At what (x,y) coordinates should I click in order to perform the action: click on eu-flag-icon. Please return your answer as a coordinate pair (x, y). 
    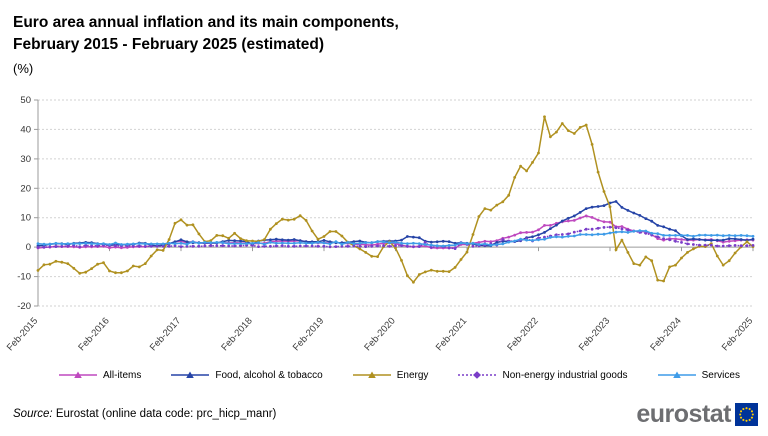
    Looking at the image, I should click on (746, 414).